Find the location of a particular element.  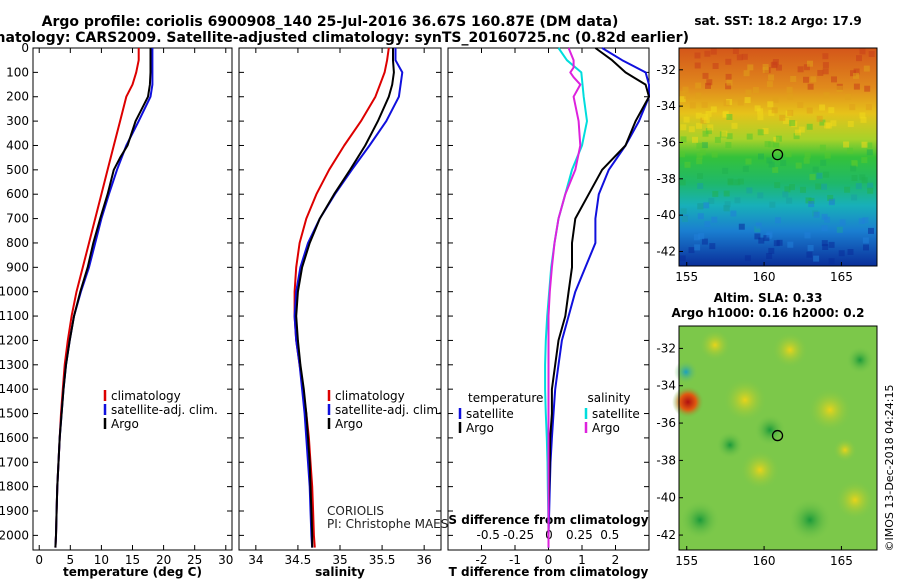

x-tick-label: 5 is located at coordinates (70, 560).